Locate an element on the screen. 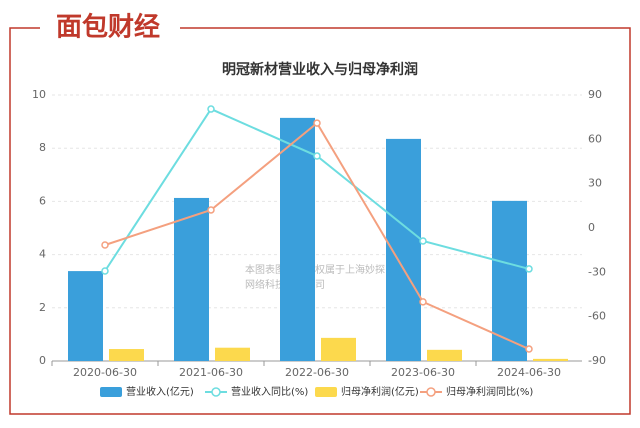  legend-label: 营业收入(亿元) is located at coordinates (160, 391).